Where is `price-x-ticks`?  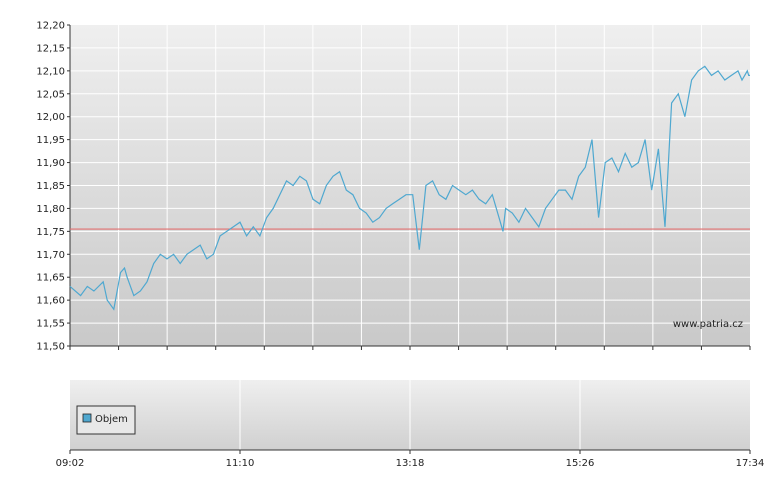 price-x-ticks is located at coordinates (410, 348).